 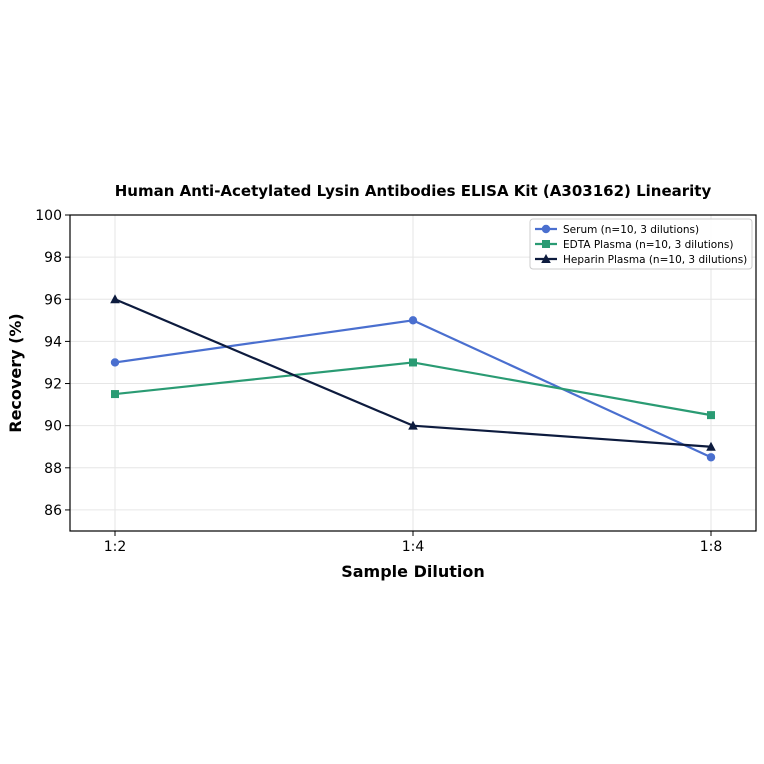 I want to click on legend-entry: Heparin Plasma (n=10, 3 dilutions), so click(x=641, y=260).